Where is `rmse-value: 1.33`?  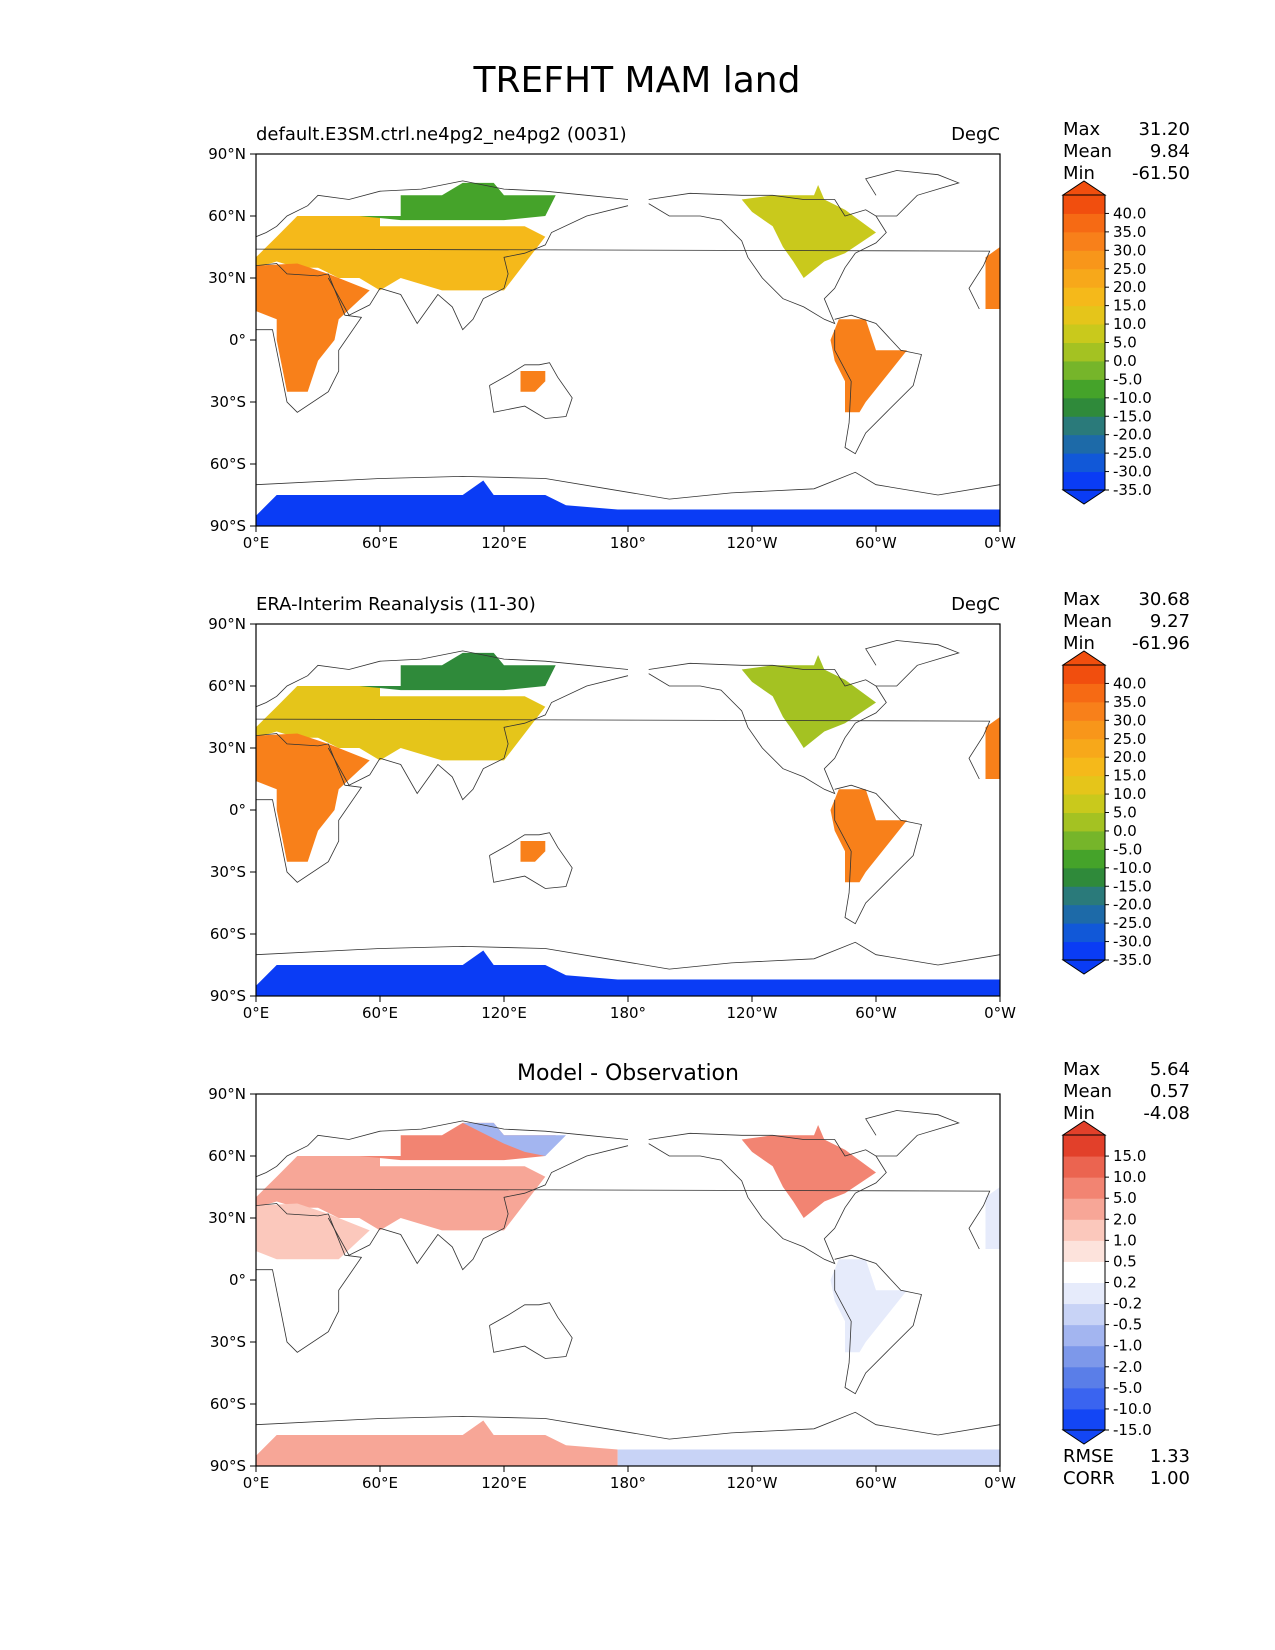
rmse-value: 1.33 is located at coordinates (1170, 1456).